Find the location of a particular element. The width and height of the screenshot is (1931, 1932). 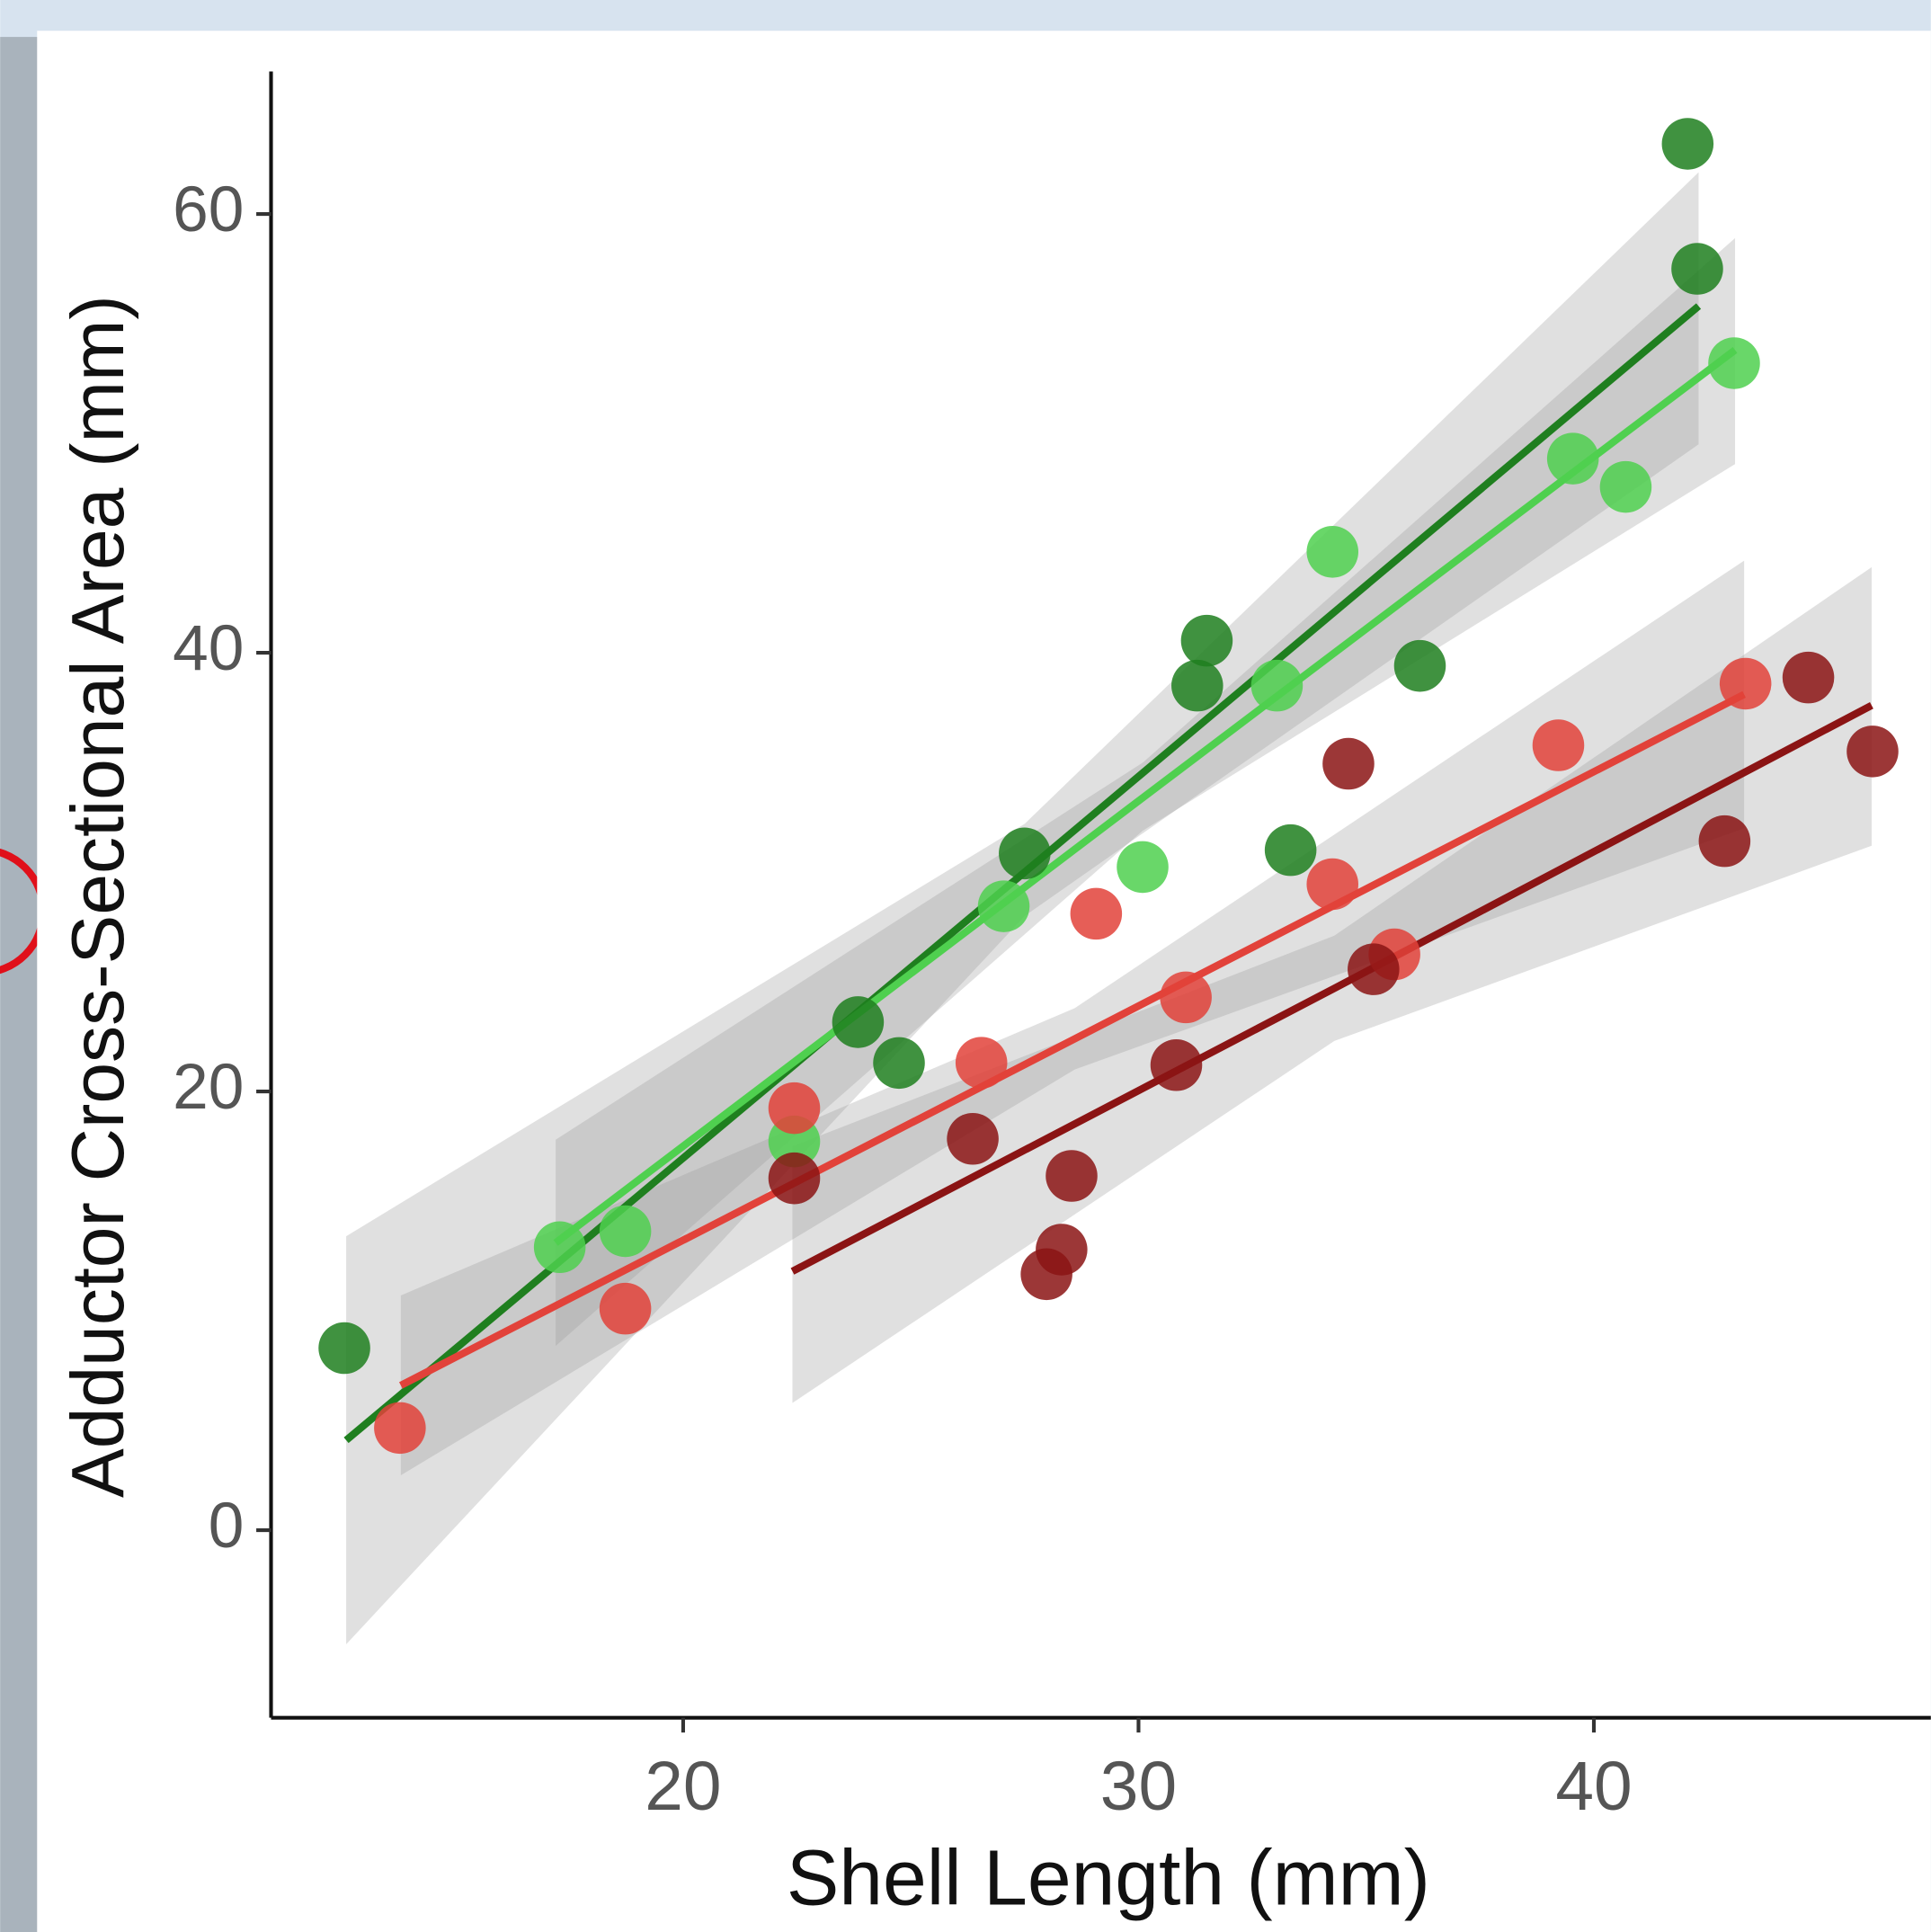

y-axis-title: Adductor Cross-Sectional Area (mm) is located at coordinates (98, 896).